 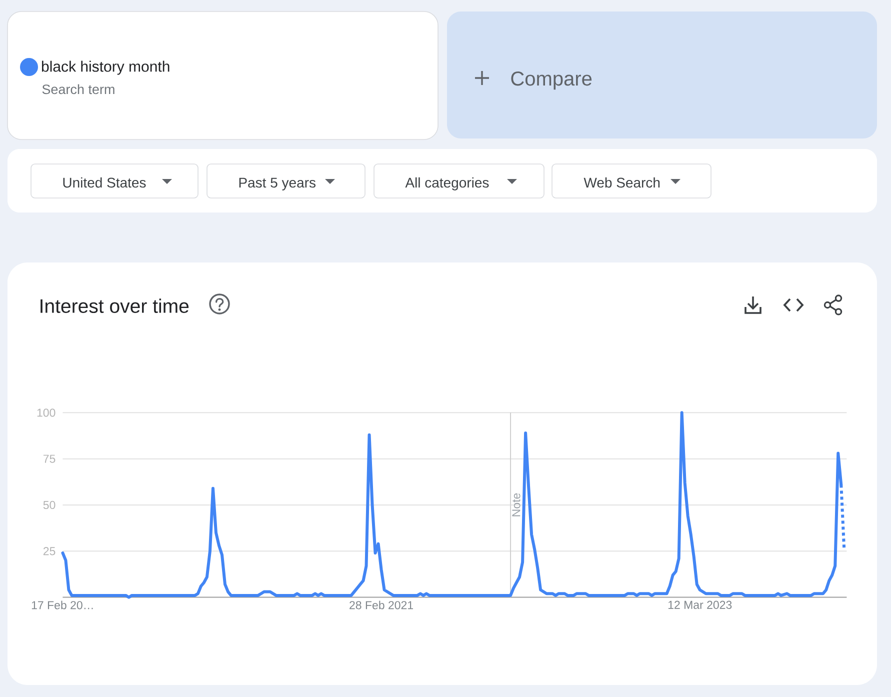 I want to click on text: Web Search, so click(x=622, y=182).